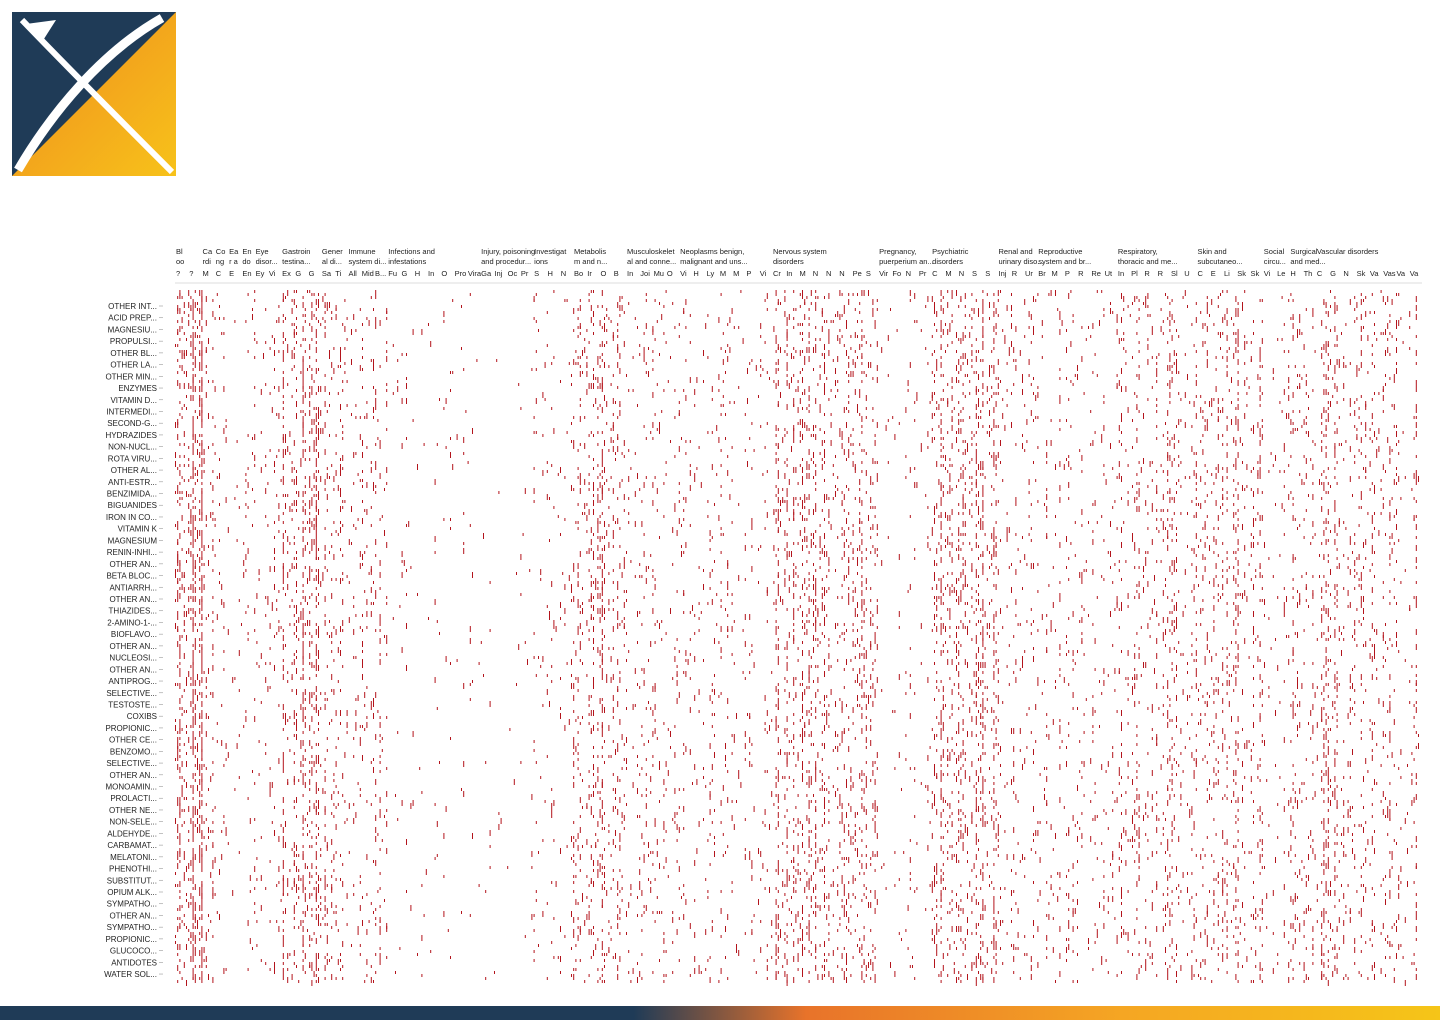  What do you see at coordinates (131, 435) in the screenshot?
I see `row-label: HYDRAZIDES` at bounding box center [131, 435].